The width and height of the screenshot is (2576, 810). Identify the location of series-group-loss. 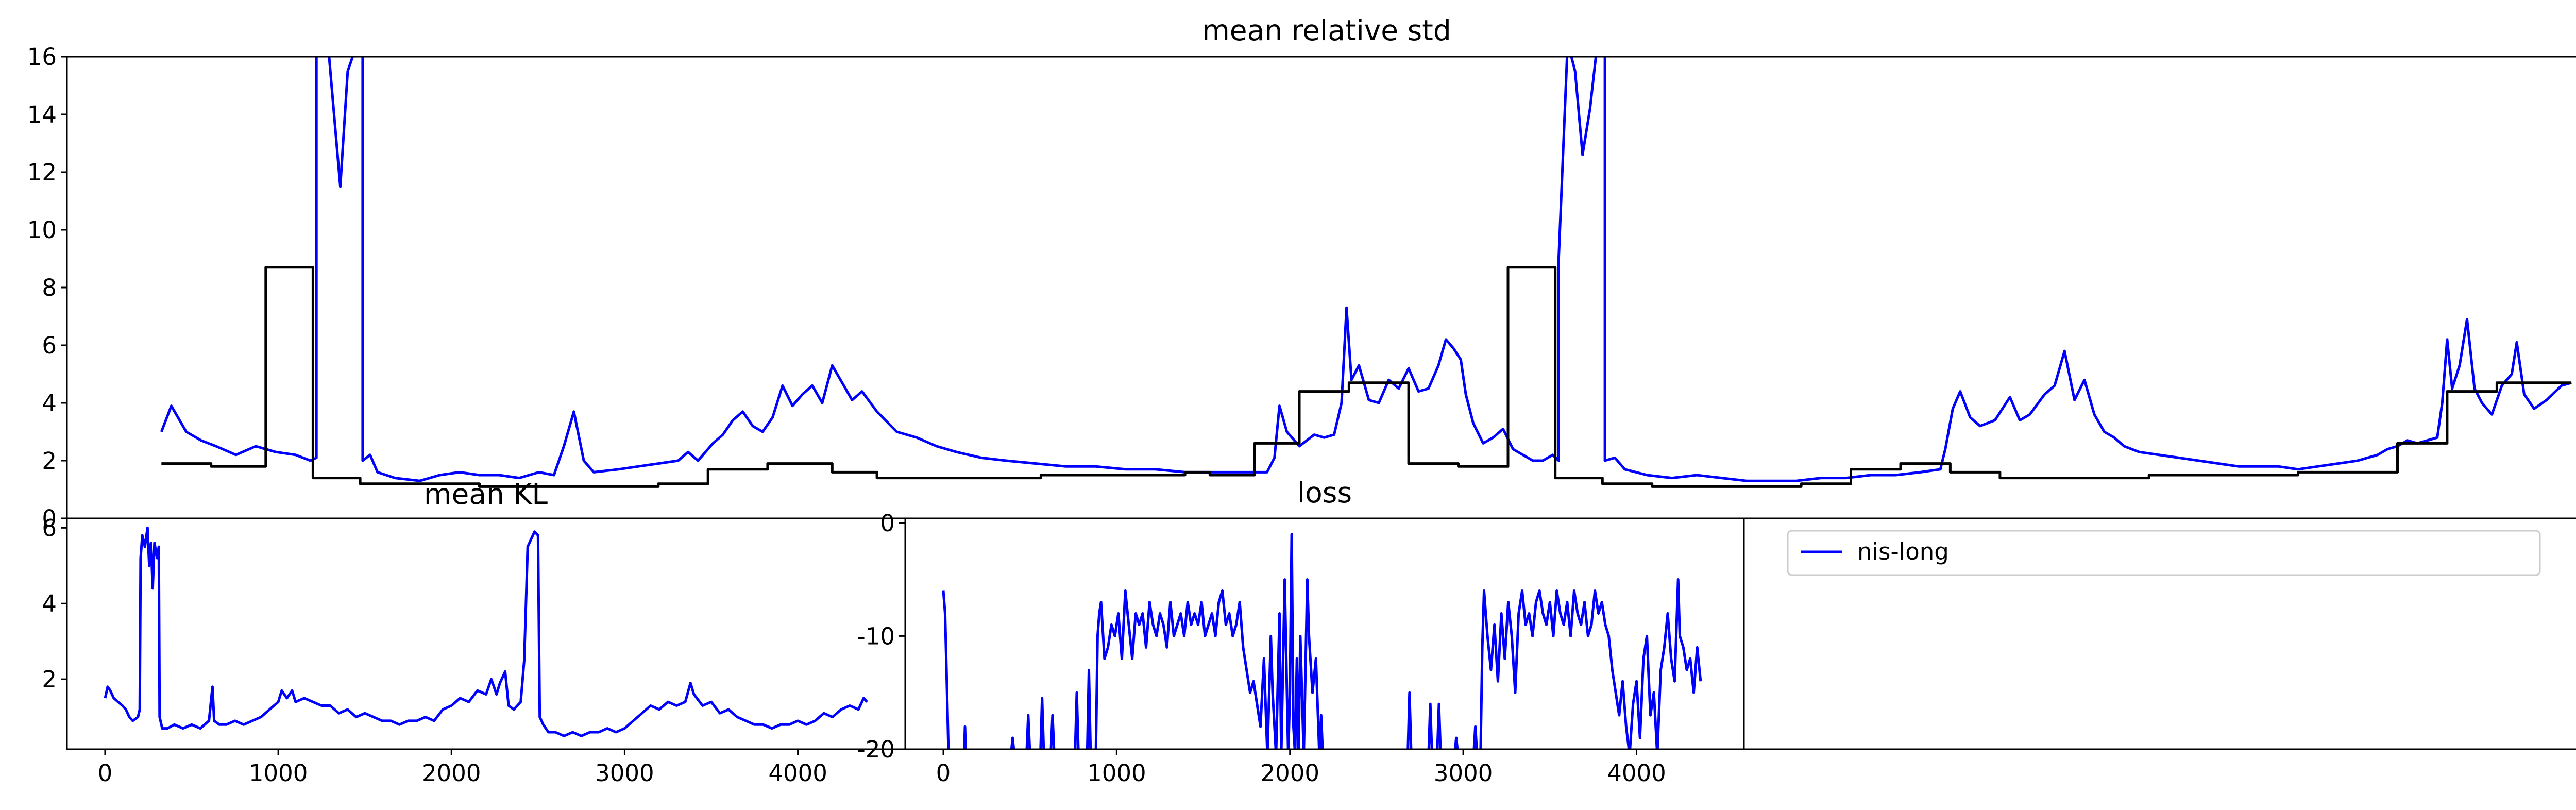
(1322, 641).